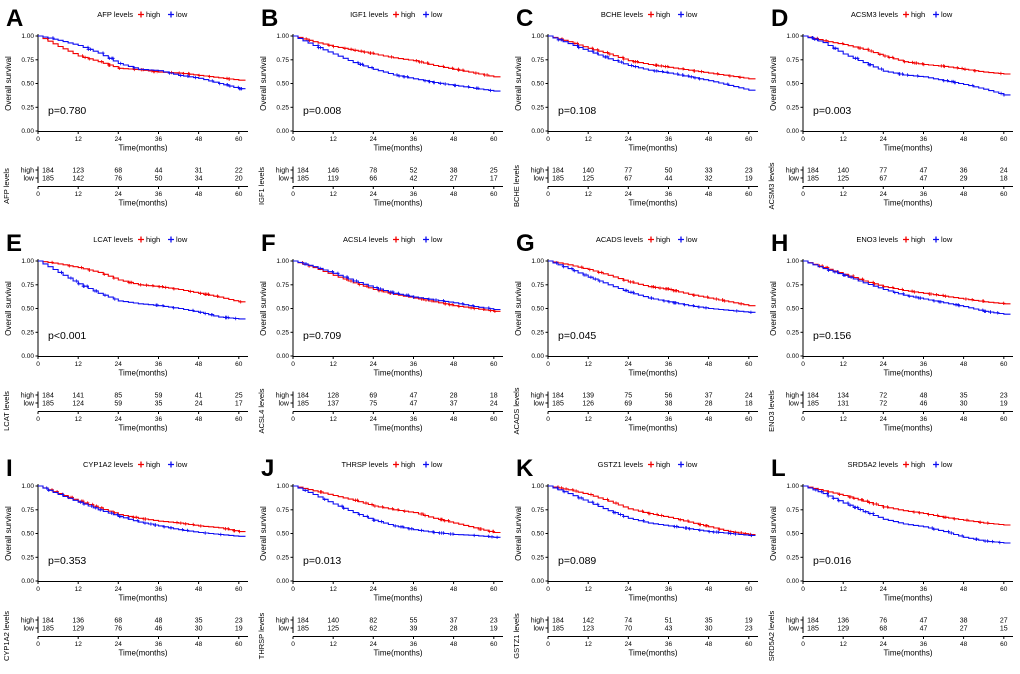 This screenshot has height=674, width=1020. What do you see at coordinates (239, 404) in the screenshot?
I see `risk-count-low: 17` at bounding box center [239, 404].